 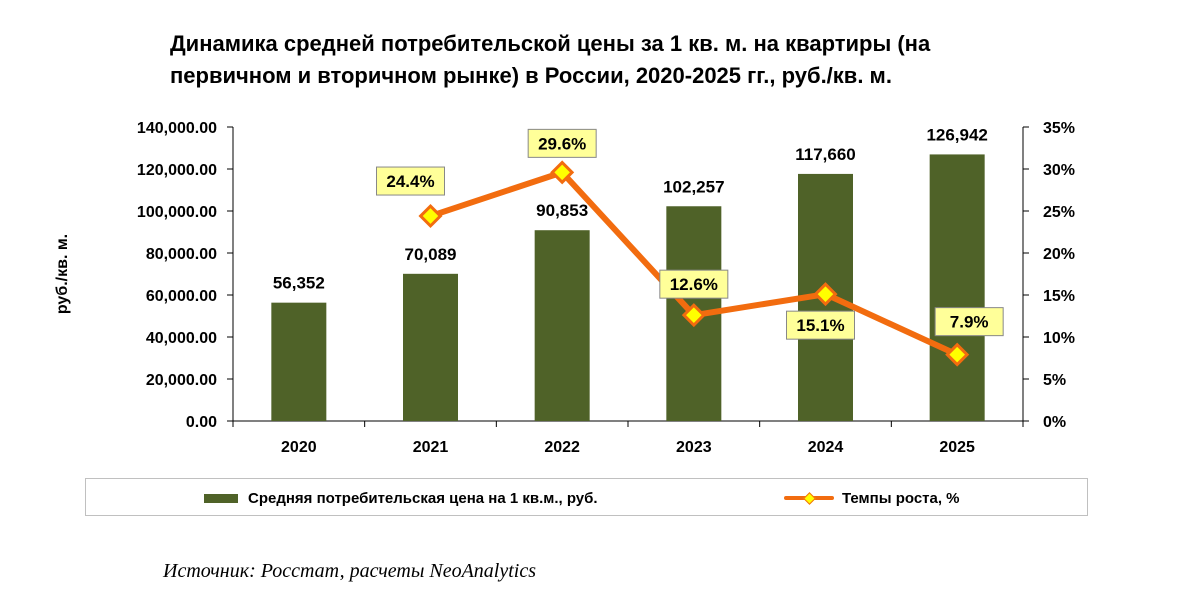 I want to click on y-tick-label-right: 20%, so click(x=1059, y=254).